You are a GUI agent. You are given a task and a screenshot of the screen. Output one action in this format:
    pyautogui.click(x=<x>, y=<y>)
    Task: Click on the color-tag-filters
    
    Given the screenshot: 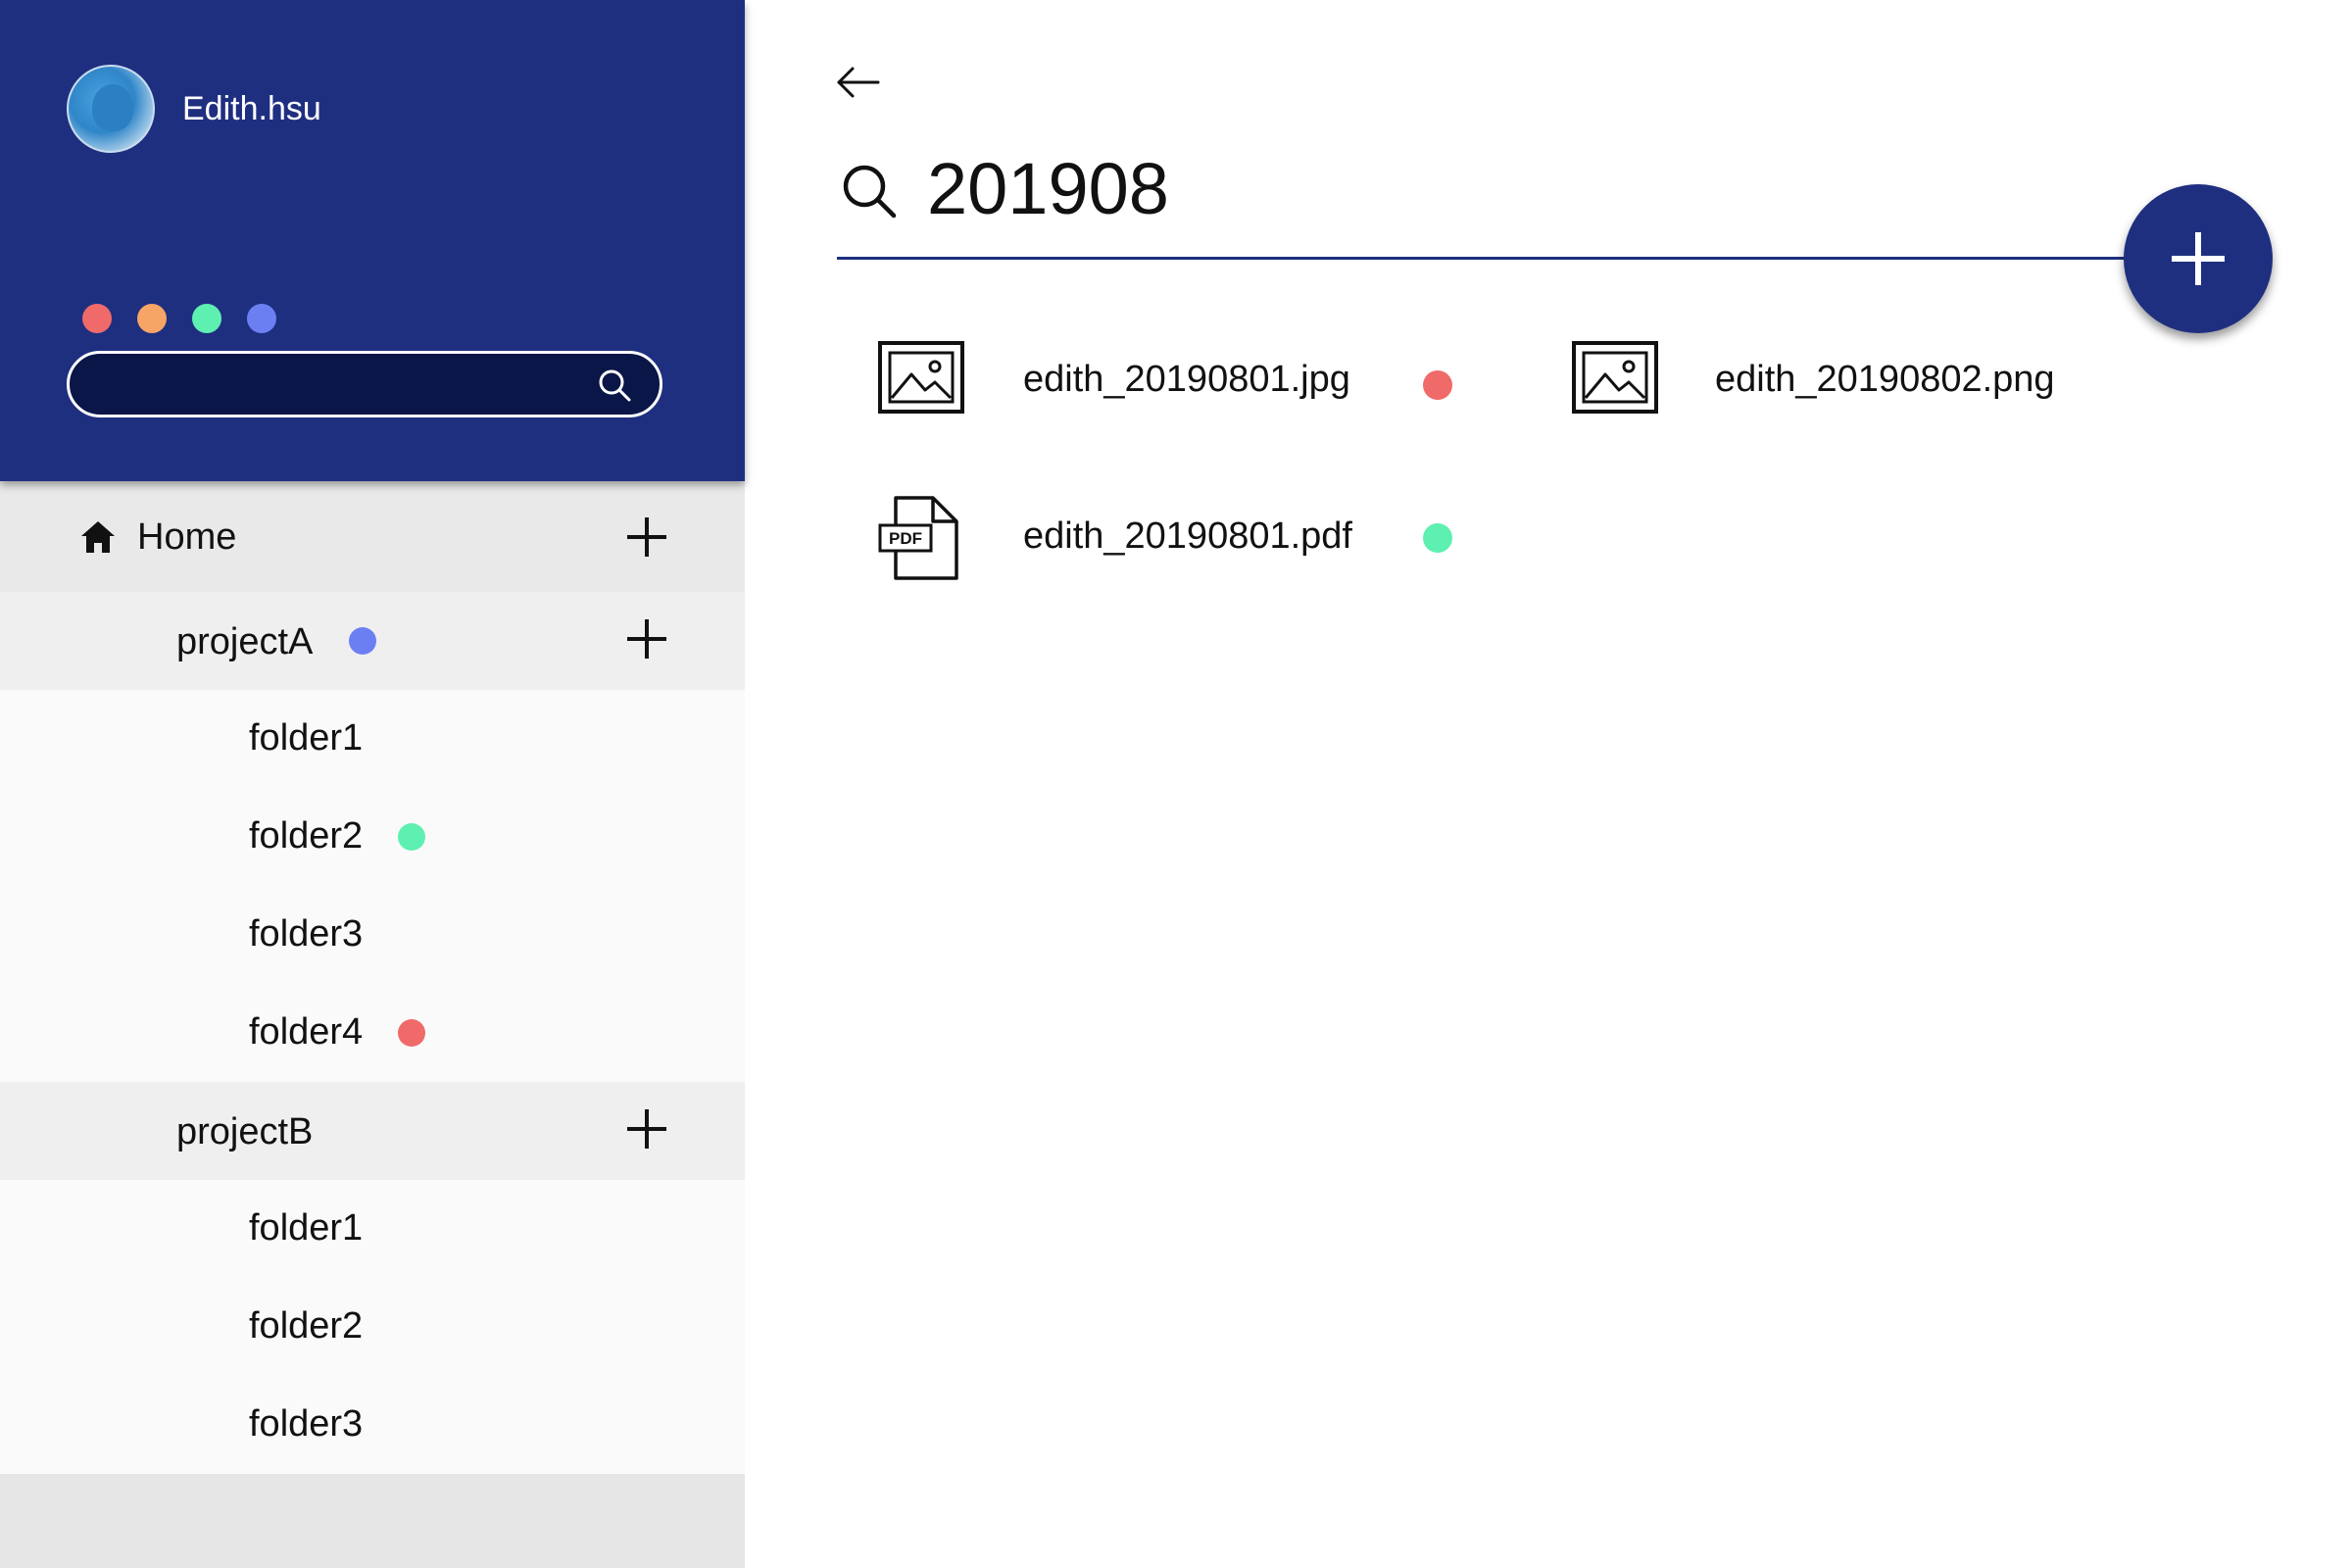 What is the action you would take?
    pyautogui.click(x=179, y=318)
    